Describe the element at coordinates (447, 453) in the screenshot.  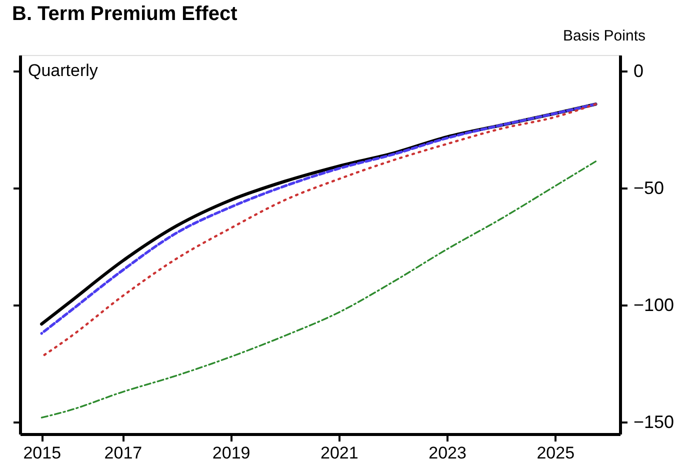
I see `x-tick-label: 2023` at that location.